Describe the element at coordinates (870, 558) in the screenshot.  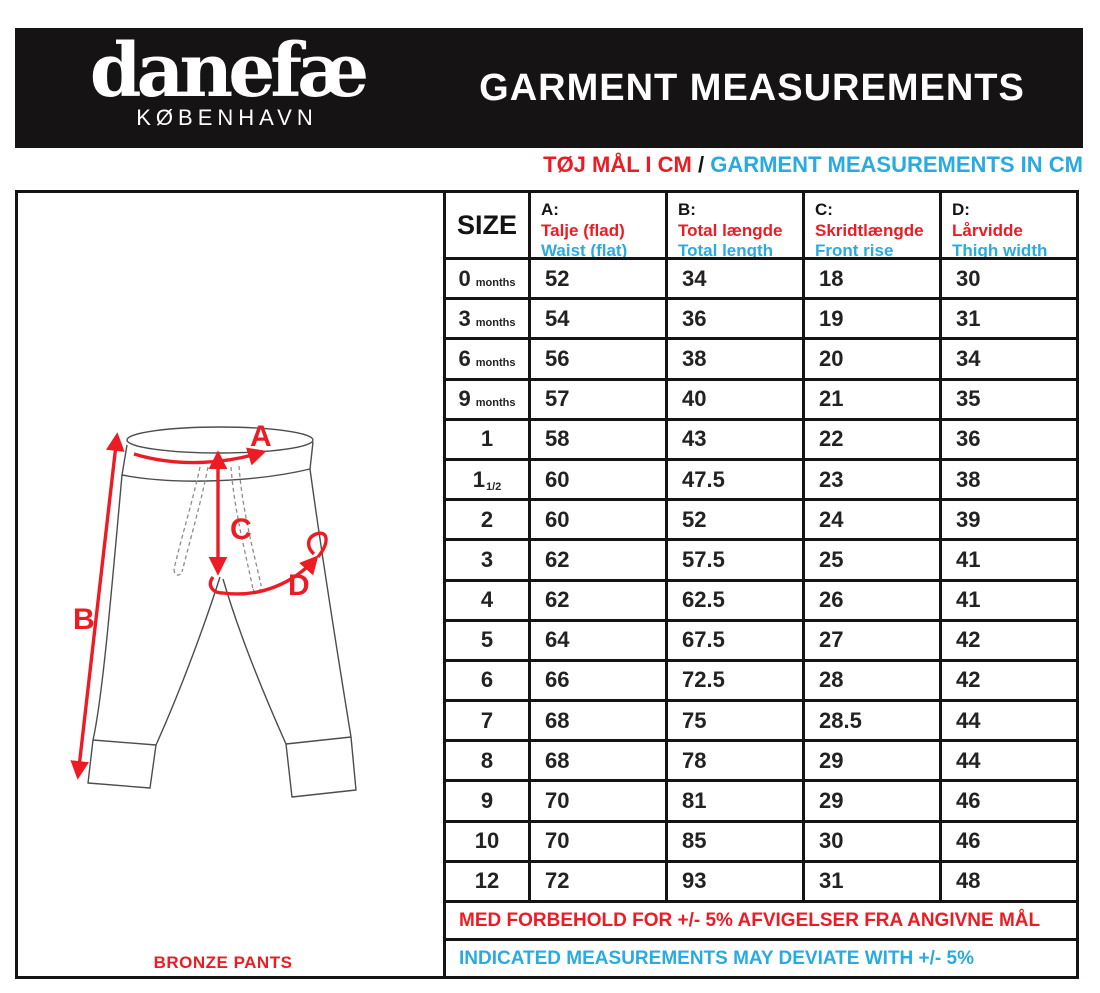
I see `measurement-cell: 25` at that location.